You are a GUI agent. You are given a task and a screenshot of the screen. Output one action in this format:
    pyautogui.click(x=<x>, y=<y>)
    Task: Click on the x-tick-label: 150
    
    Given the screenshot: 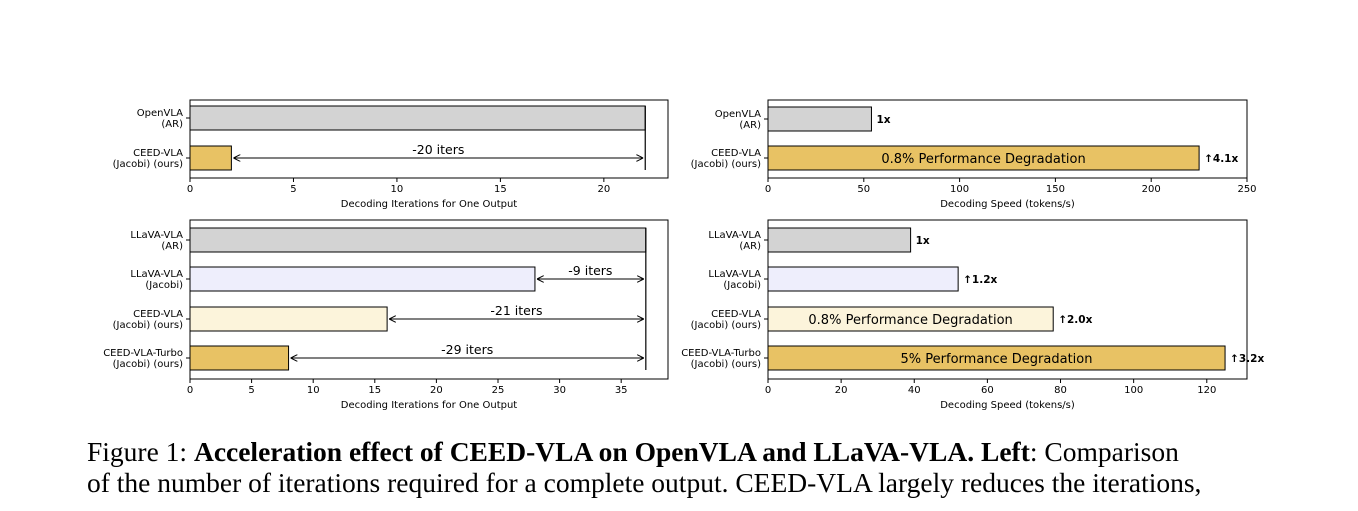 What is the action you would take?
    pyautogui.click(x=1055, y=189)
    